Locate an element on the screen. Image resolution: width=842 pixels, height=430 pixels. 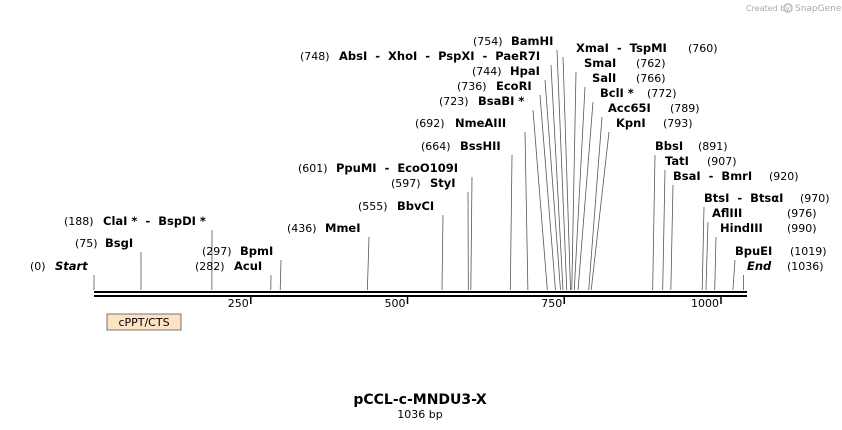
site-name: AflIII is located at coordinates (727, 213).